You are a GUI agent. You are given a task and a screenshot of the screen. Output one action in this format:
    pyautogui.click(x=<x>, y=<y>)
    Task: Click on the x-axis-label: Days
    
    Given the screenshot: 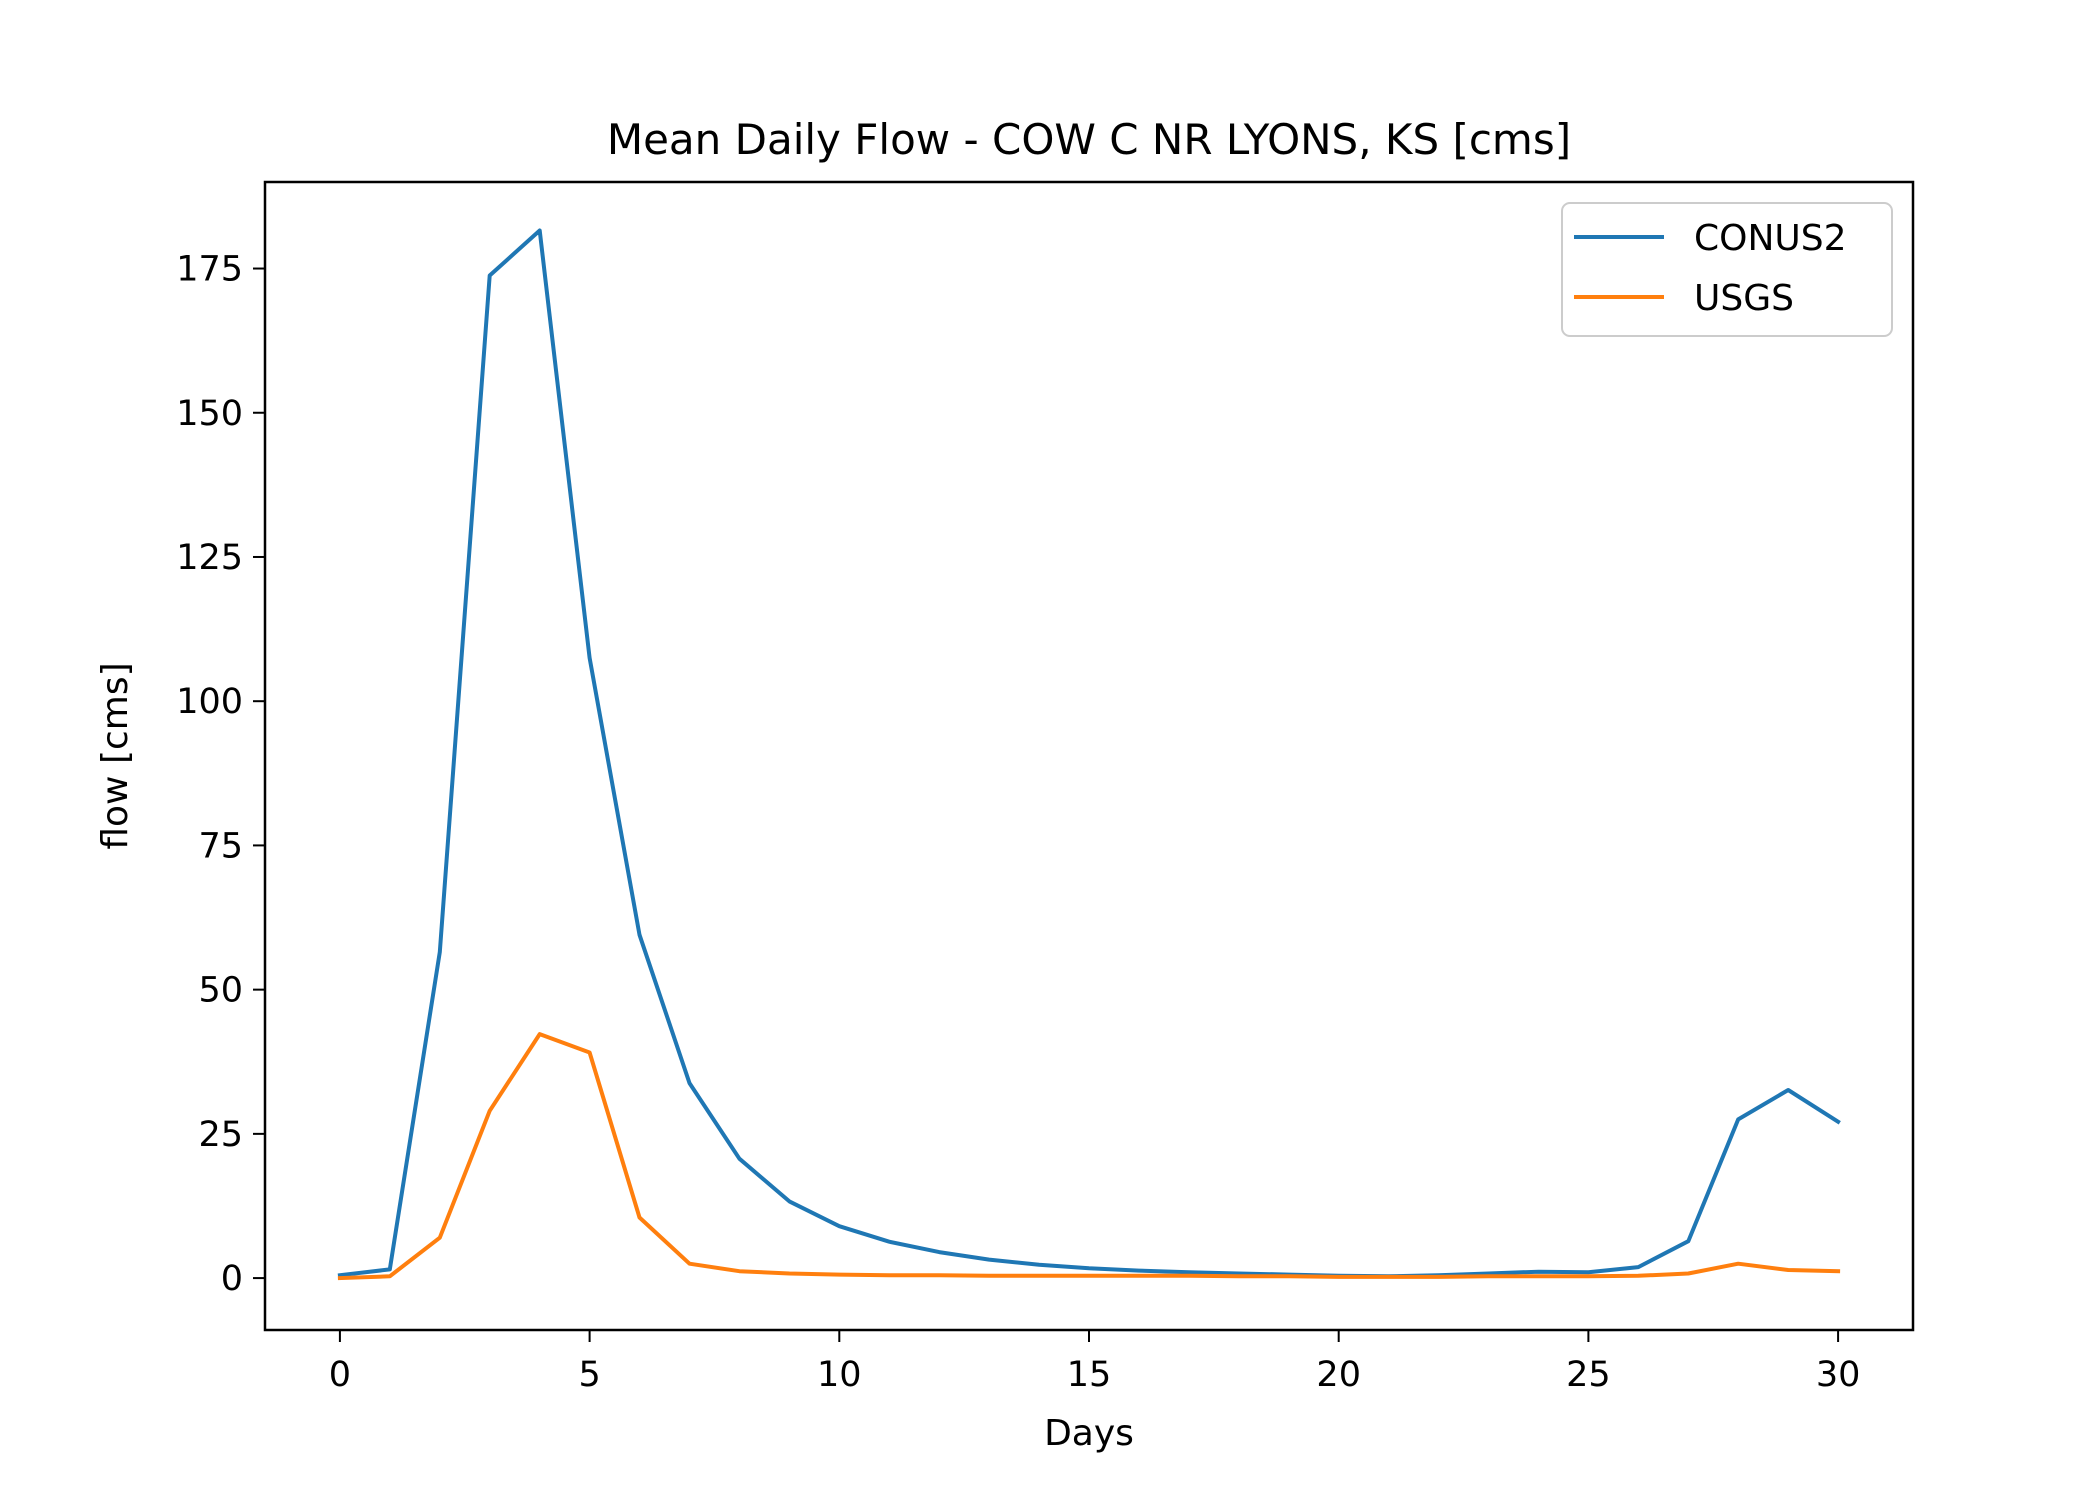 What is the action you would take?
    pyautogui.click(x=1089, y=1433)
    